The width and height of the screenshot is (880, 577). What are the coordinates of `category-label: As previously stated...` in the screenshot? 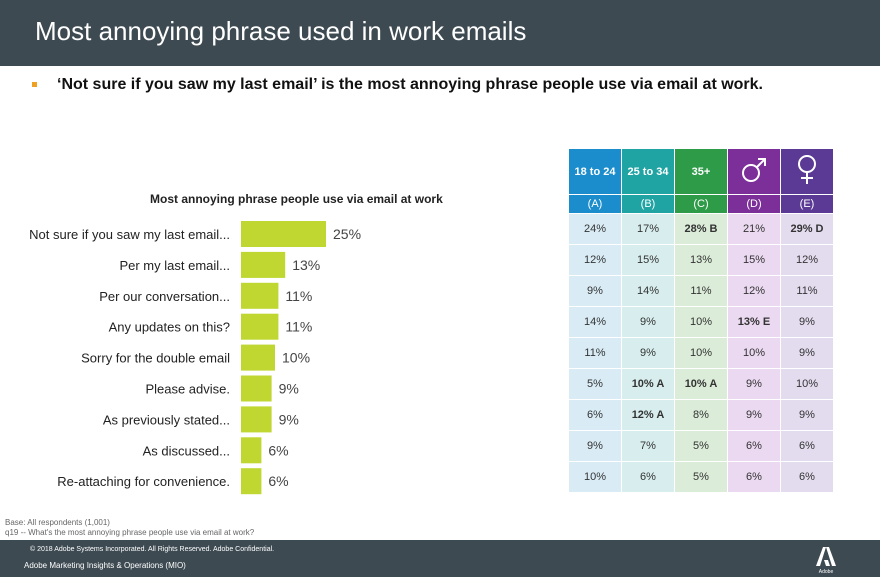 It's located at (166, 419).